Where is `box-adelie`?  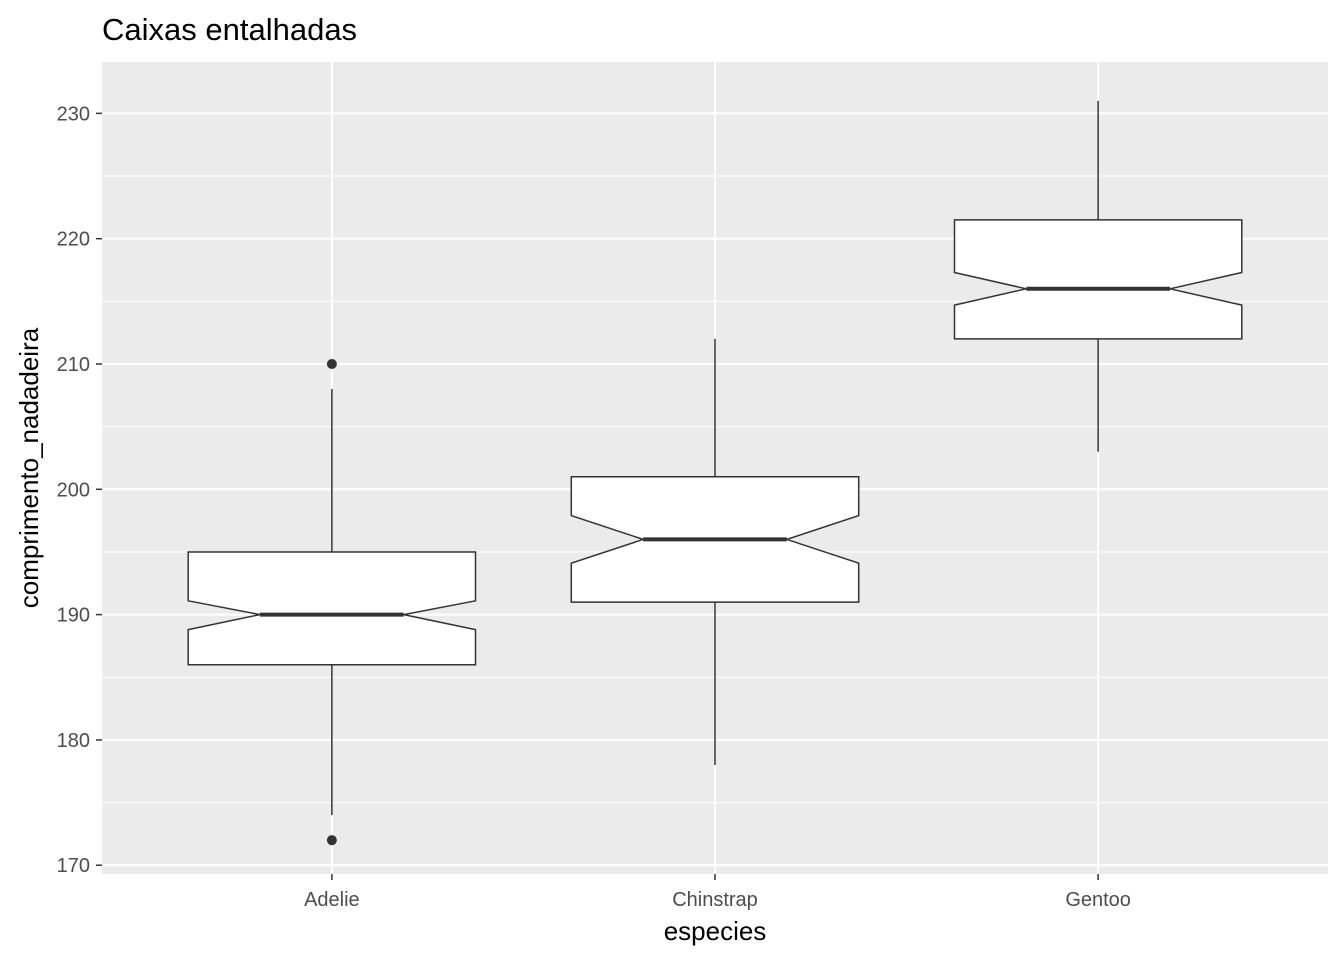
box-adelie is located at coordinates (332, 602).